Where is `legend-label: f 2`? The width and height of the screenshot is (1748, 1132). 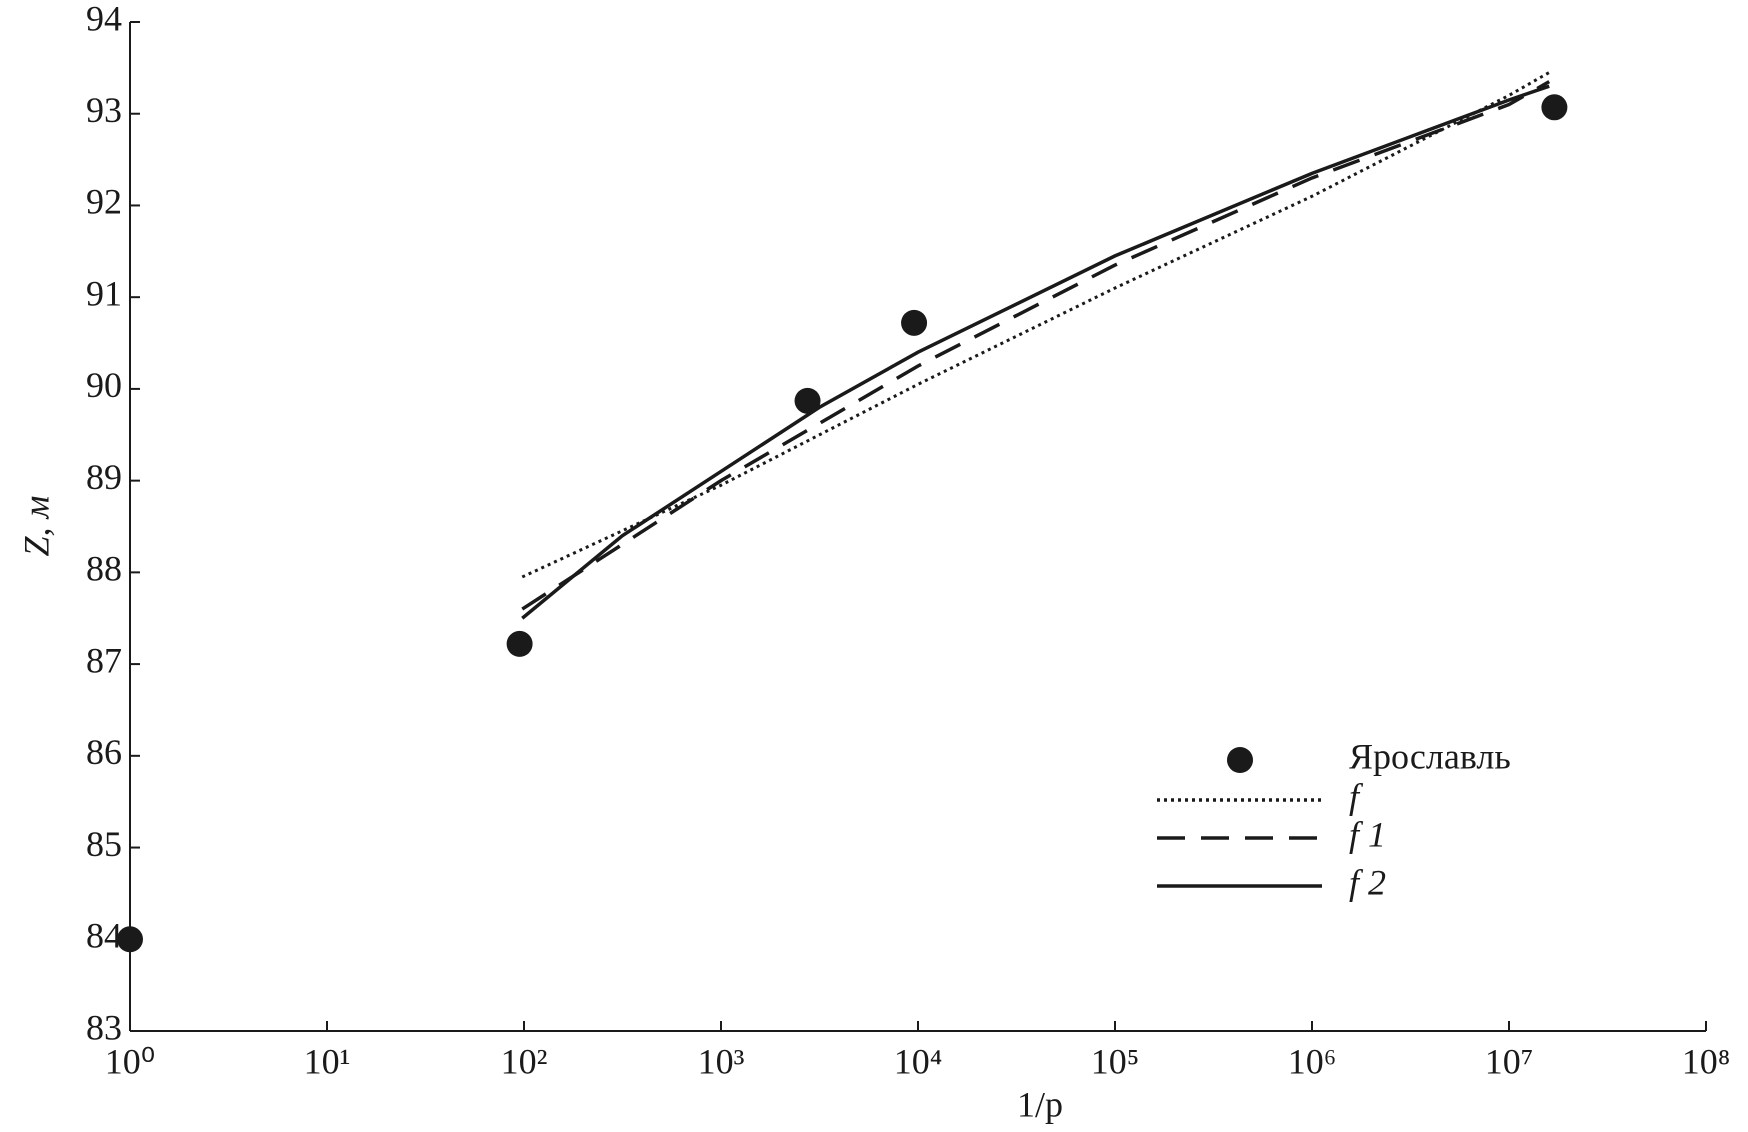 legend-label: f 2 is located at coordinates (1367, 882).